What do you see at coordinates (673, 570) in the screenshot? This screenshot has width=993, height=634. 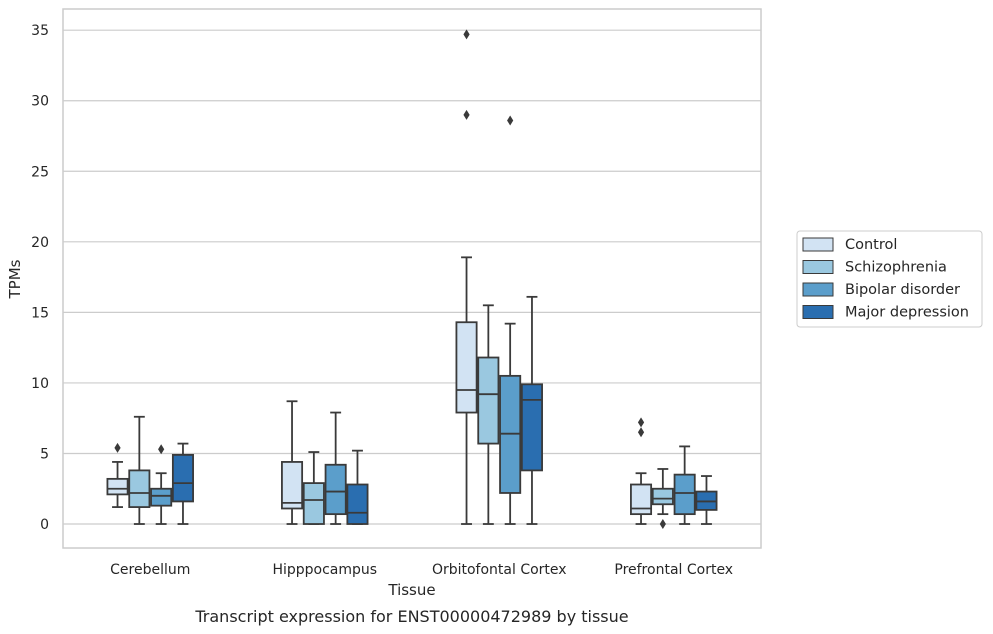 I see `x-tick-label: Prefrontal Cortex` at bounding box center [673, 570].